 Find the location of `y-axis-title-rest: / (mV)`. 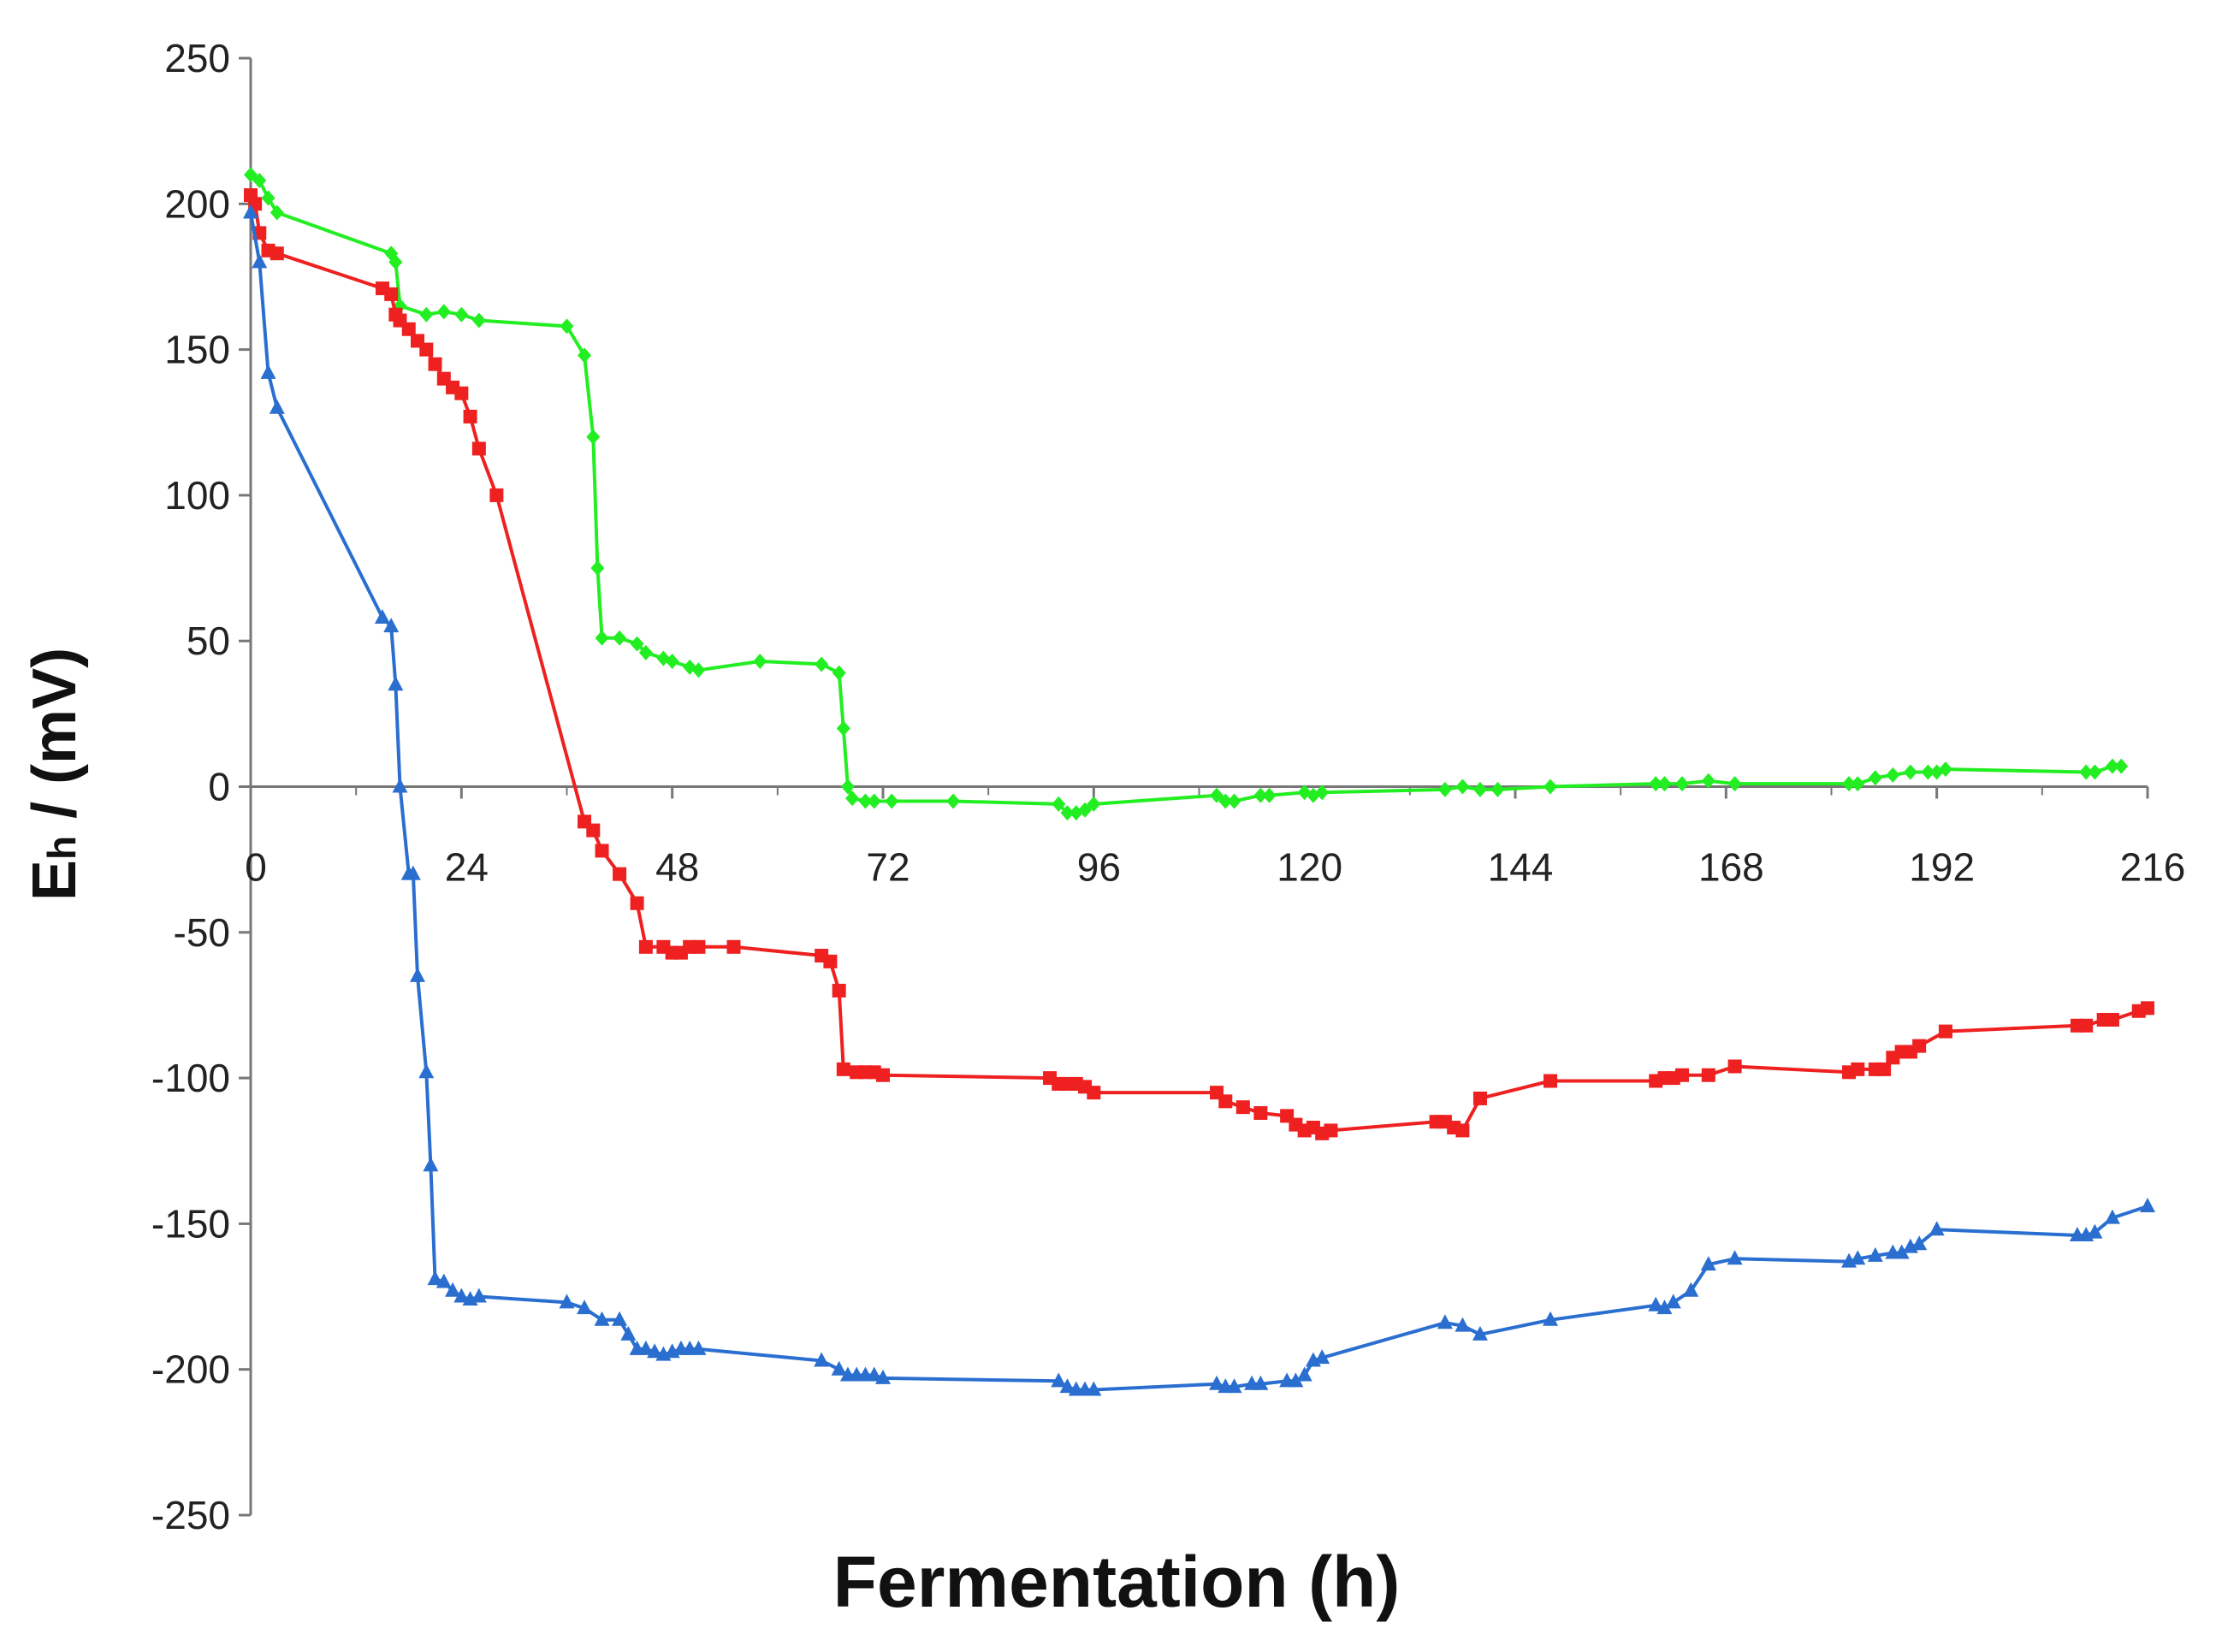

y-axis-title-rest: / (mV) is located at coordinates (55, 742).